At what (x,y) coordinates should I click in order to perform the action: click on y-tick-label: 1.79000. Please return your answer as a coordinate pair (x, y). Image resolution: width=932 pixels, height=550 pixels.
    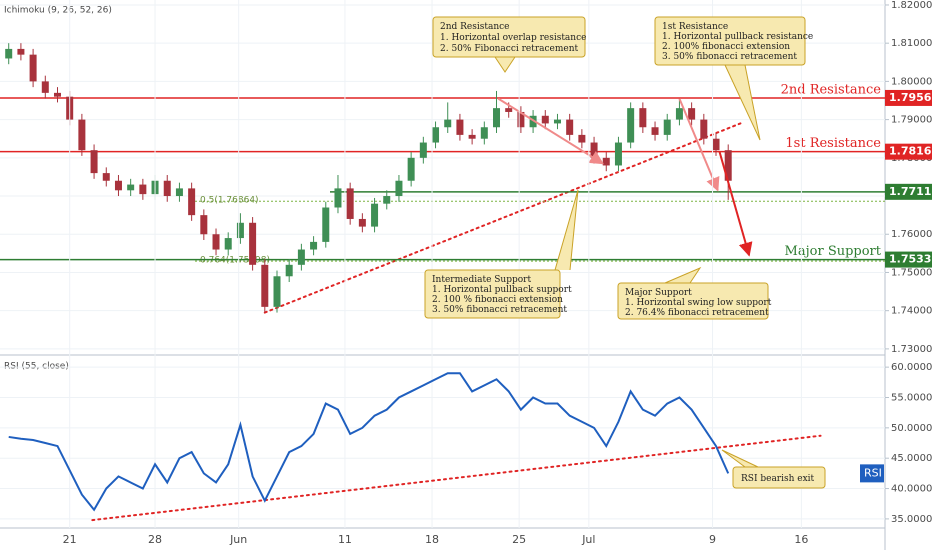
    Looking at the image, I should click on (911, 120).